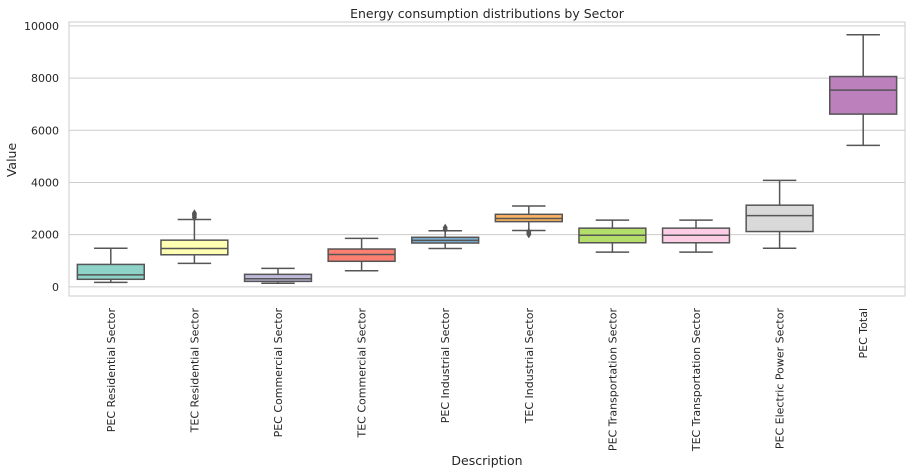 The image size is (918, 474). What do you see at coordinates (45, 182) in the screenshot?
I see `y-tick-label: 4000` at bounding box center [45, 182].